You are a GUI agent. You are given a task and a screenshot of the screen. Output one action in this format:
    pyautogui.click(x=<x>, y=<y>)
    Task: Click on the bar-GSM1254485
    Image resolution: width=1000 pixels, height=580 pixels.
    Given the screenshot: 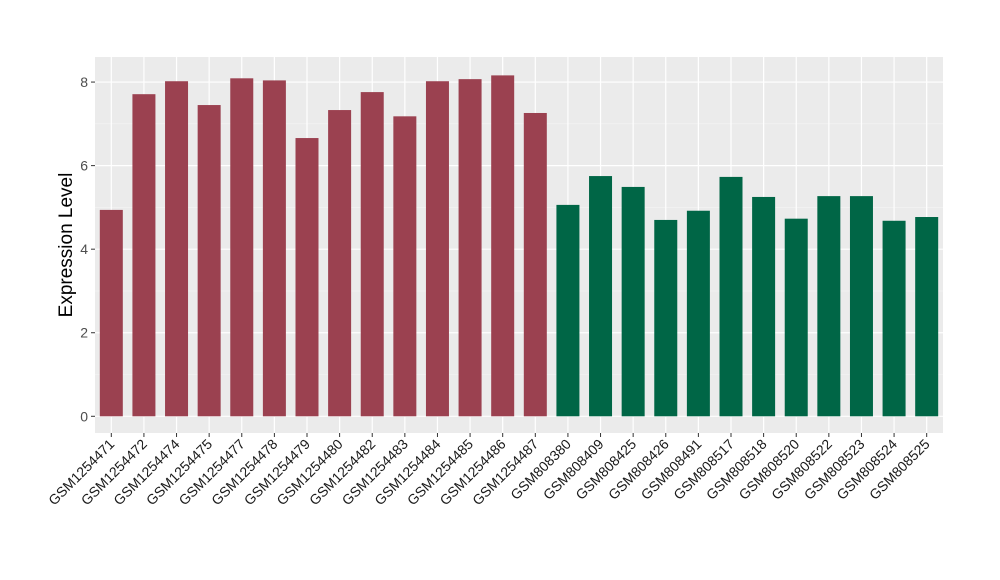 What is the action you would take?
    pyautogui.click(x=470, y=248)
    